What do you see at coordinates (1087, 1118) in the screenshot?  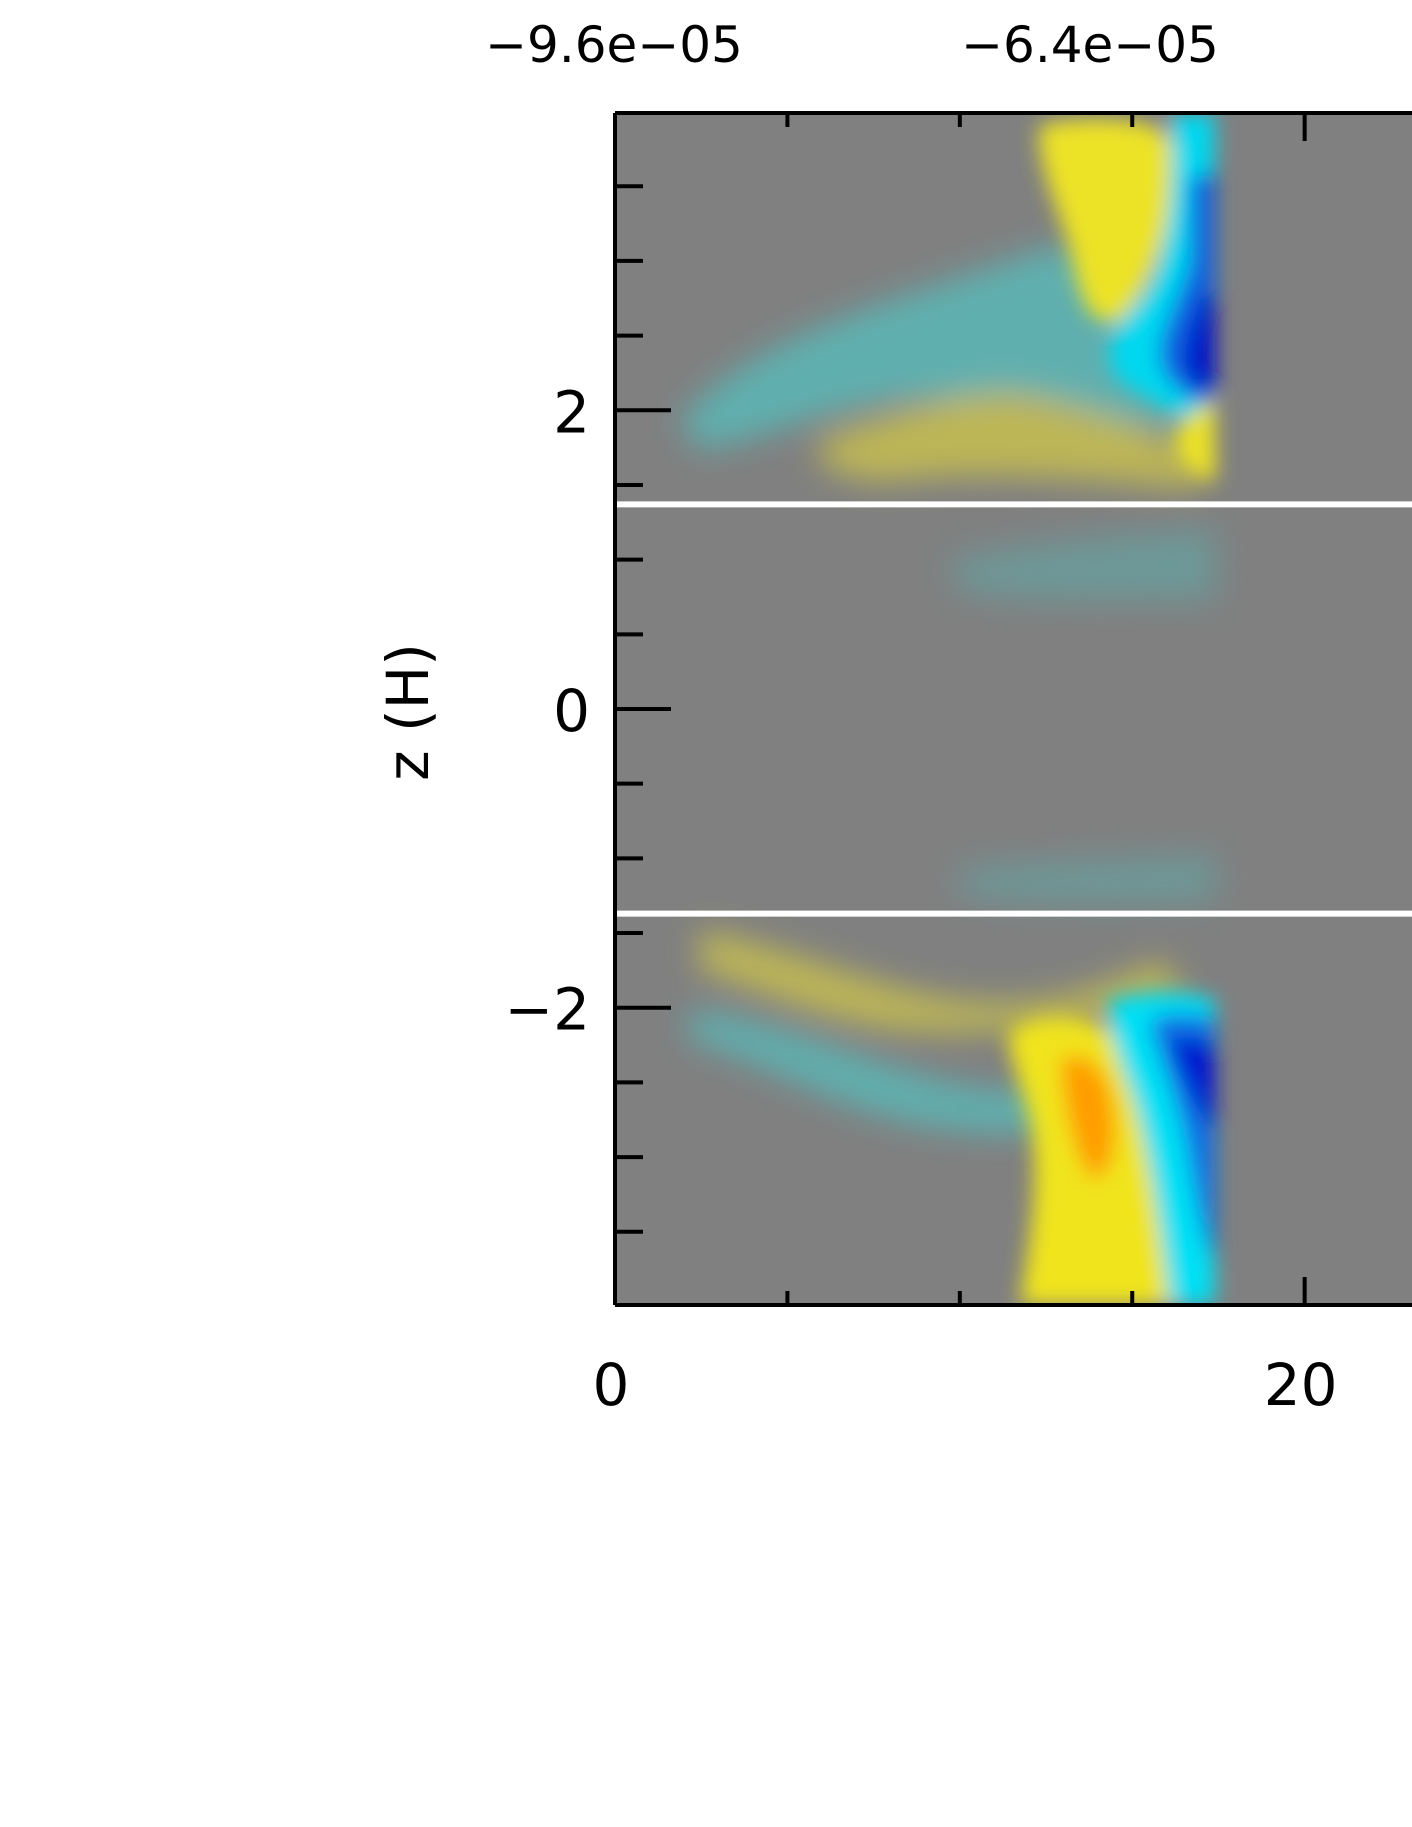 I see `lower-orange-core` at bounding box center [1087, 1118].